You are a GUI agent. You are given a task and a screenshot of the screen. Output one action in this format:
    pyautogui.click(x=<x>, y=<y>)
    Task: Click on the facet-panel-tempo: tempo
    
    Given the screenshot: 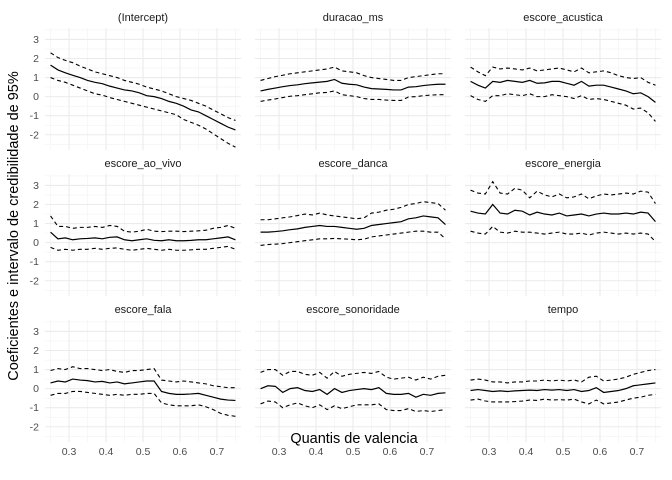 What is the action you would take?
    pyautogui.click(x=563, y=373)
    